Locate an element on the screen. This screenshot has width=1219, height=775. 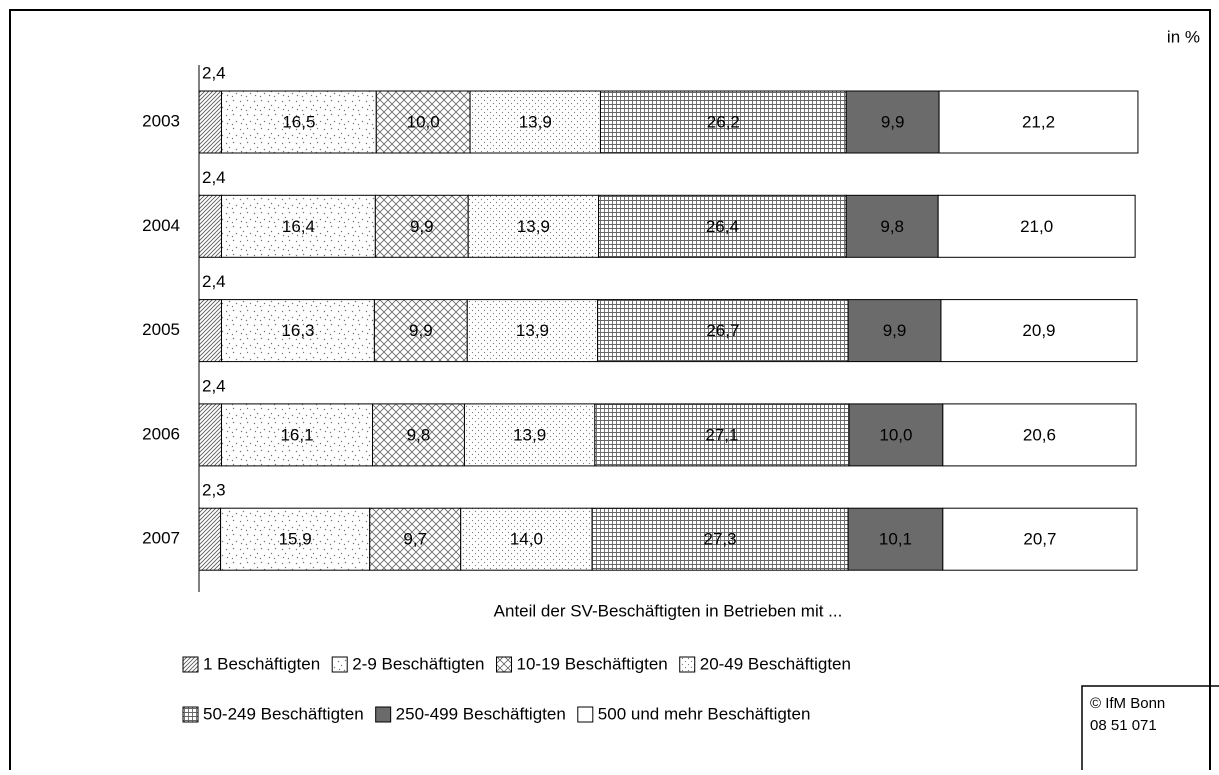
legend-label: 500 und mehr Beschäftigten is located at coordinates (704, 713).